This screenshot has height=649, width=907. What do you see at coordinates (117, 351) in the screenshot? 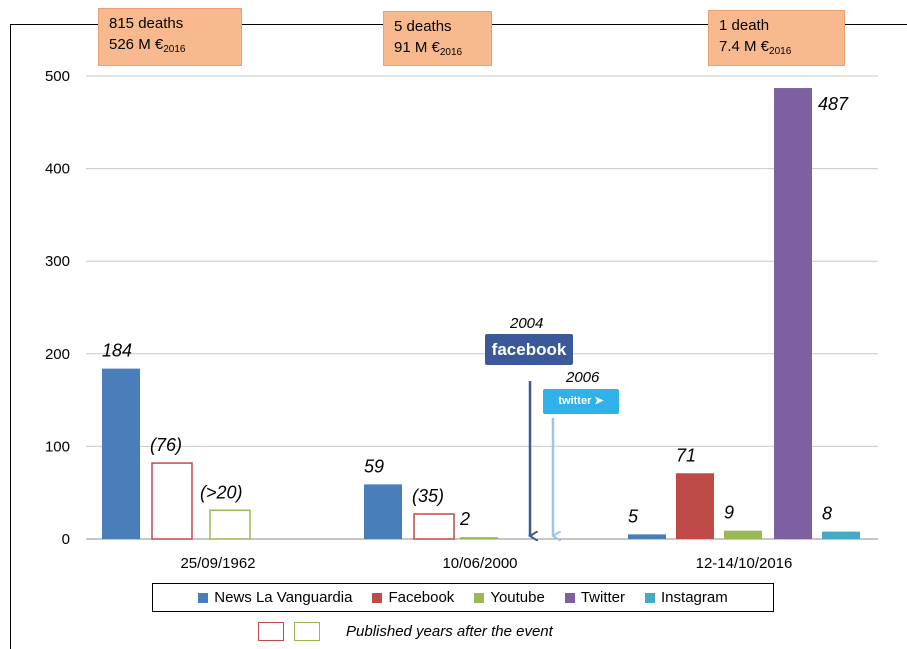
I see `data-label: 184` at bounding box center [117, 351].